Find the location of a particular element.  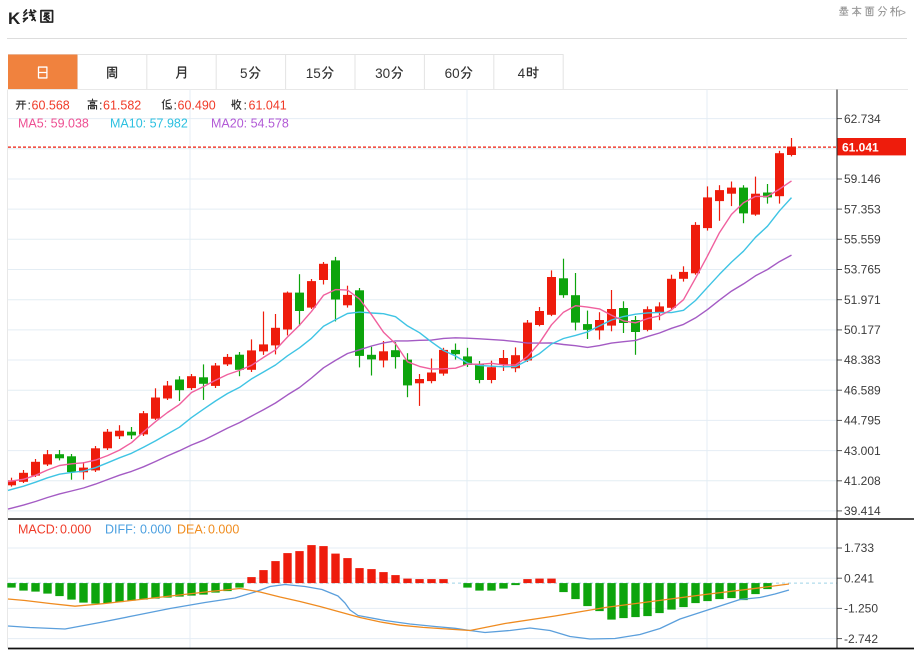

svg-text: 55.559 is located at coordinates (862, 240).